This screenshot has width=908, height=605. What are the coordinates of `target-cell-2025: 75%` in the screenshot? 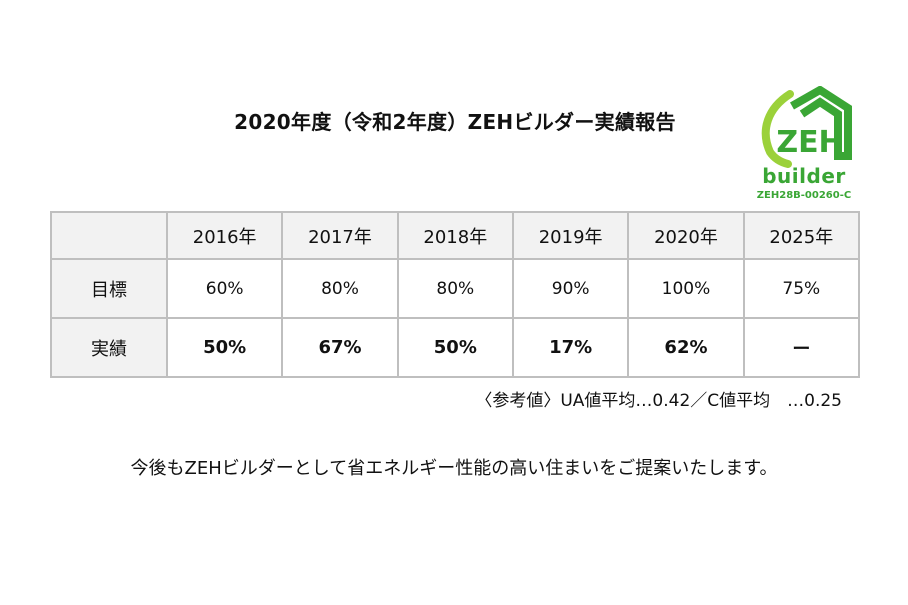 It's located at (801, 288).